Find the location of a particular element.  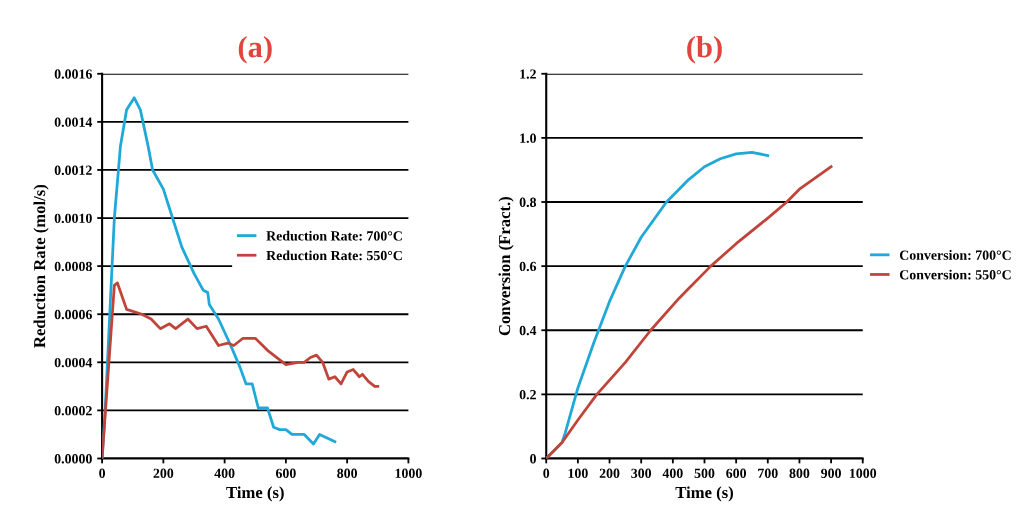

x-tick-label: 500 is located at coordinates (704, 473).